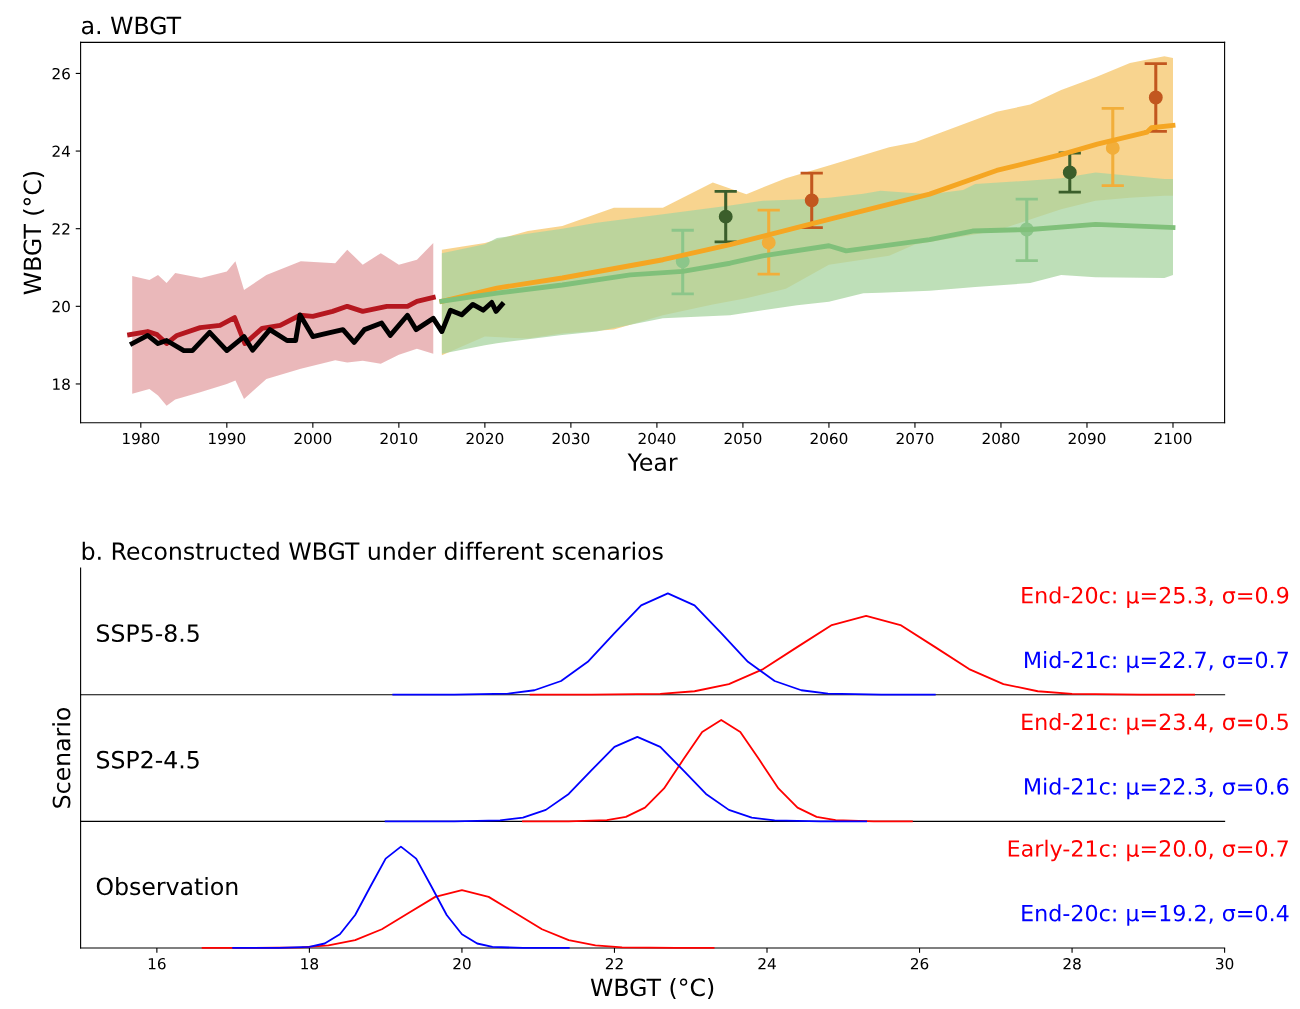 The height and width of the screenshot is (1009, 1300). What do you see at coordinates (1155, 724) in the screenshot?
I see `text: End-21c: μ=23.4, σ=0.5` at bounding box center [1155, 724].